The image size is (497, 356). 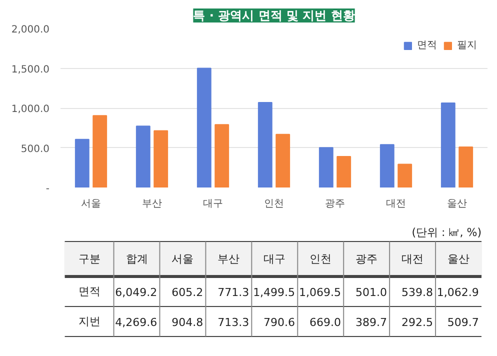 What do you see at coordinates (136, 322) in the screenshot?
I see `text: 4,269.6` at bounding box center [136, 322].